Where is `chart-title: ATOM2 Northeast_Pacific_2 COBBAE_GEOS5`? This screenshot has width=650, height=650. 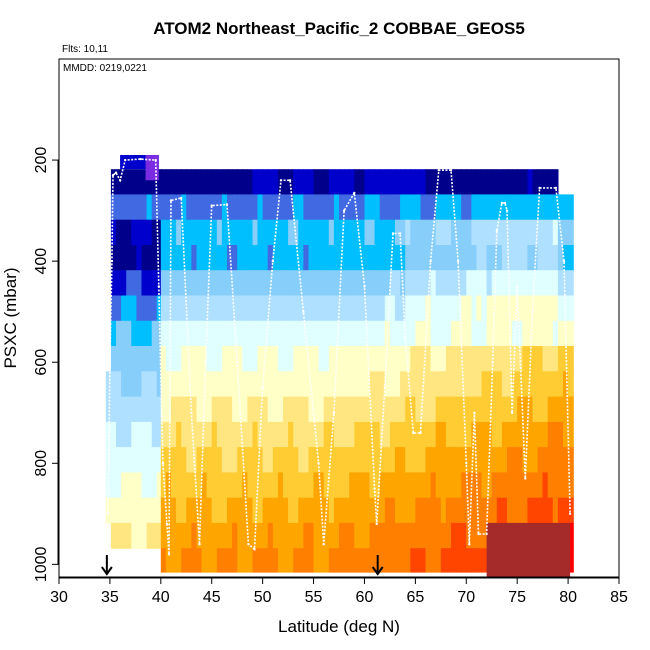
chart-title: ATOM2 Northeast_Pacific_2 COBBAE_GEOS5 is located at coordinates (339, 28).